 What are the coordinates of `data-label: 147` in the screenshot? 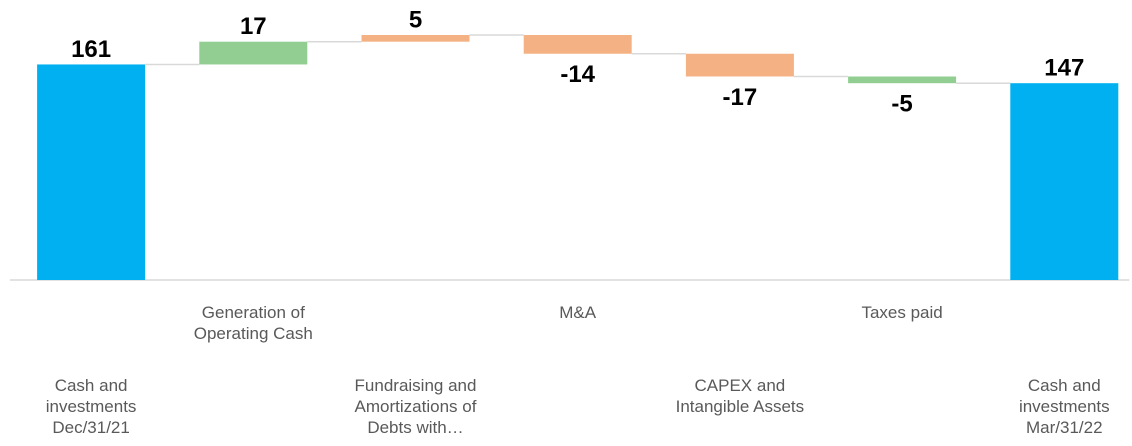 It's located at (1064, 68).